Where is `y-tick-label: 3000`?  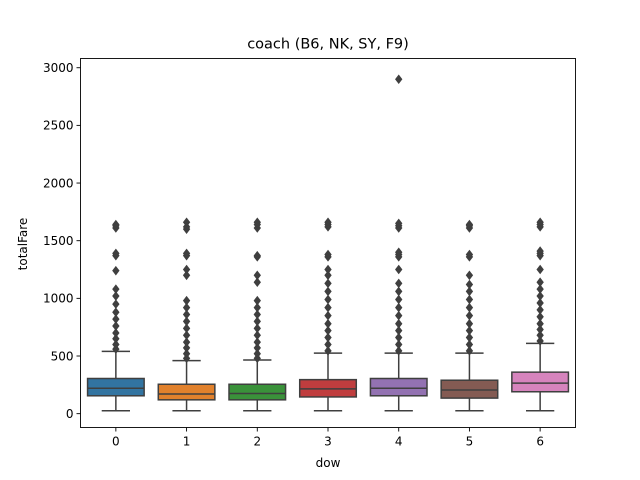 y-tick-label: 3000 is located at coordinates (58, 68).